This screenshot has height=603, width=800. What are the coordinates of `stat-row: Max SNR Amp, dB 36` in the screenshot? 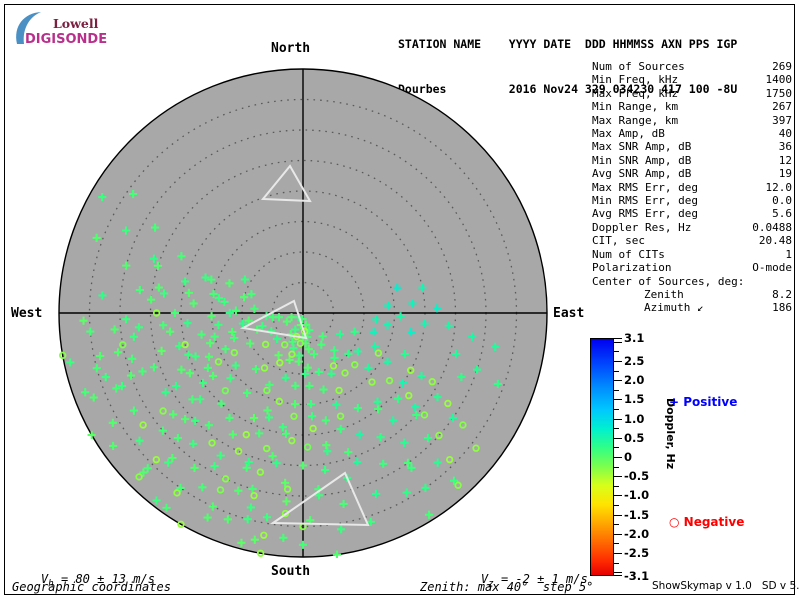 It's located at (692, 146).